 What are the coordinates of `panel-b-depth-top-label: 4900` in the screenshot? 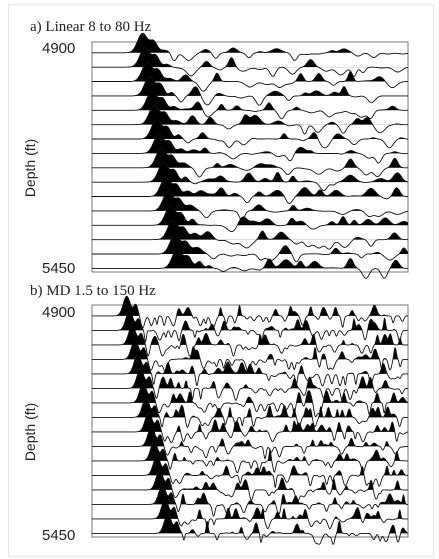 It's located at (59, 312).